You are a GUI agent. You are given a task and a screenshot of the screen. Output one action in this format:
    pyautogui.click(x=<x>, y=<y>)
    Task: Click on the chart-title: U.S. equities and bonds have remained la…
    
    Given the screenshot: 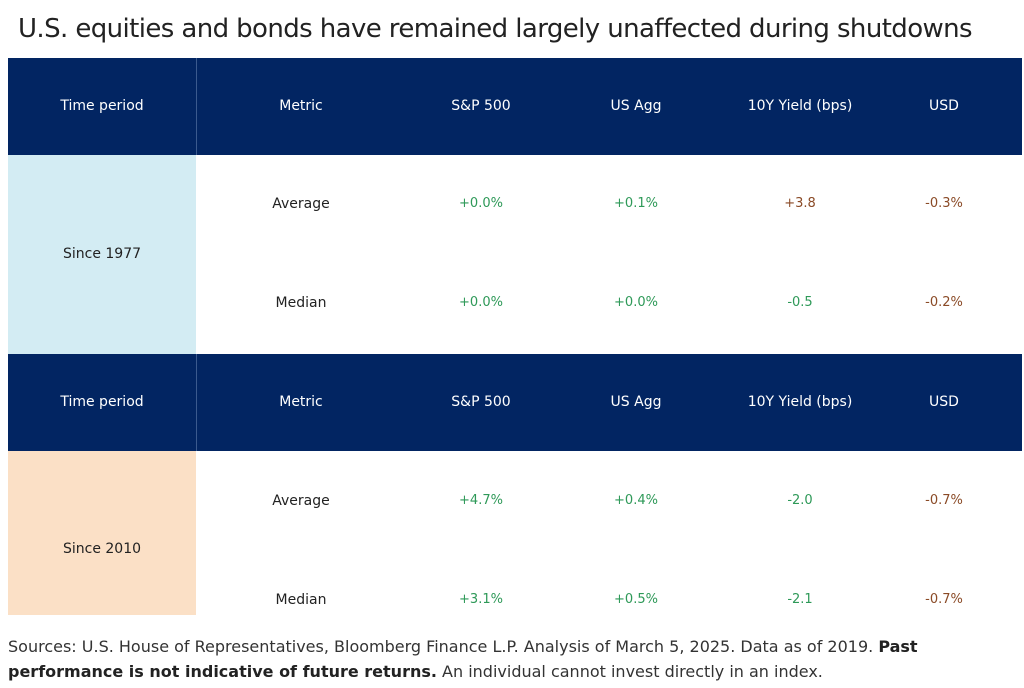 What is the action you would take?
    pyautogui.click(x=495, y=29)
    